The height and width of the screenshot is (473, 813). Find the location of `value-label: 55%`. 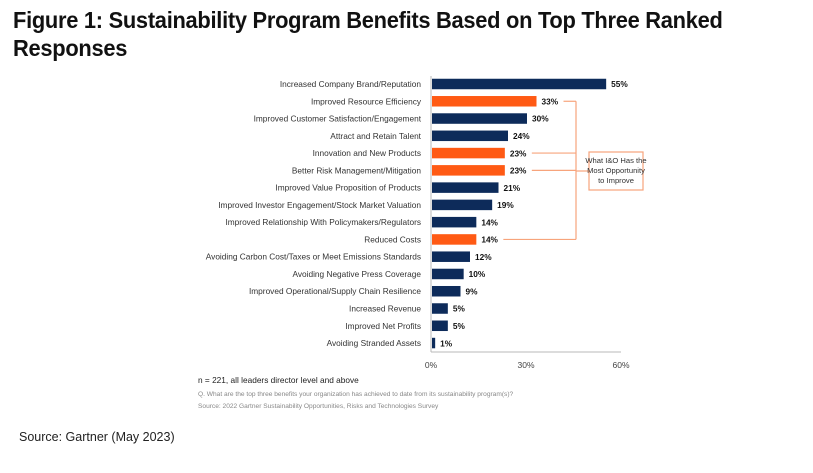

value-label: 55% is located at coordinates (619, 84).